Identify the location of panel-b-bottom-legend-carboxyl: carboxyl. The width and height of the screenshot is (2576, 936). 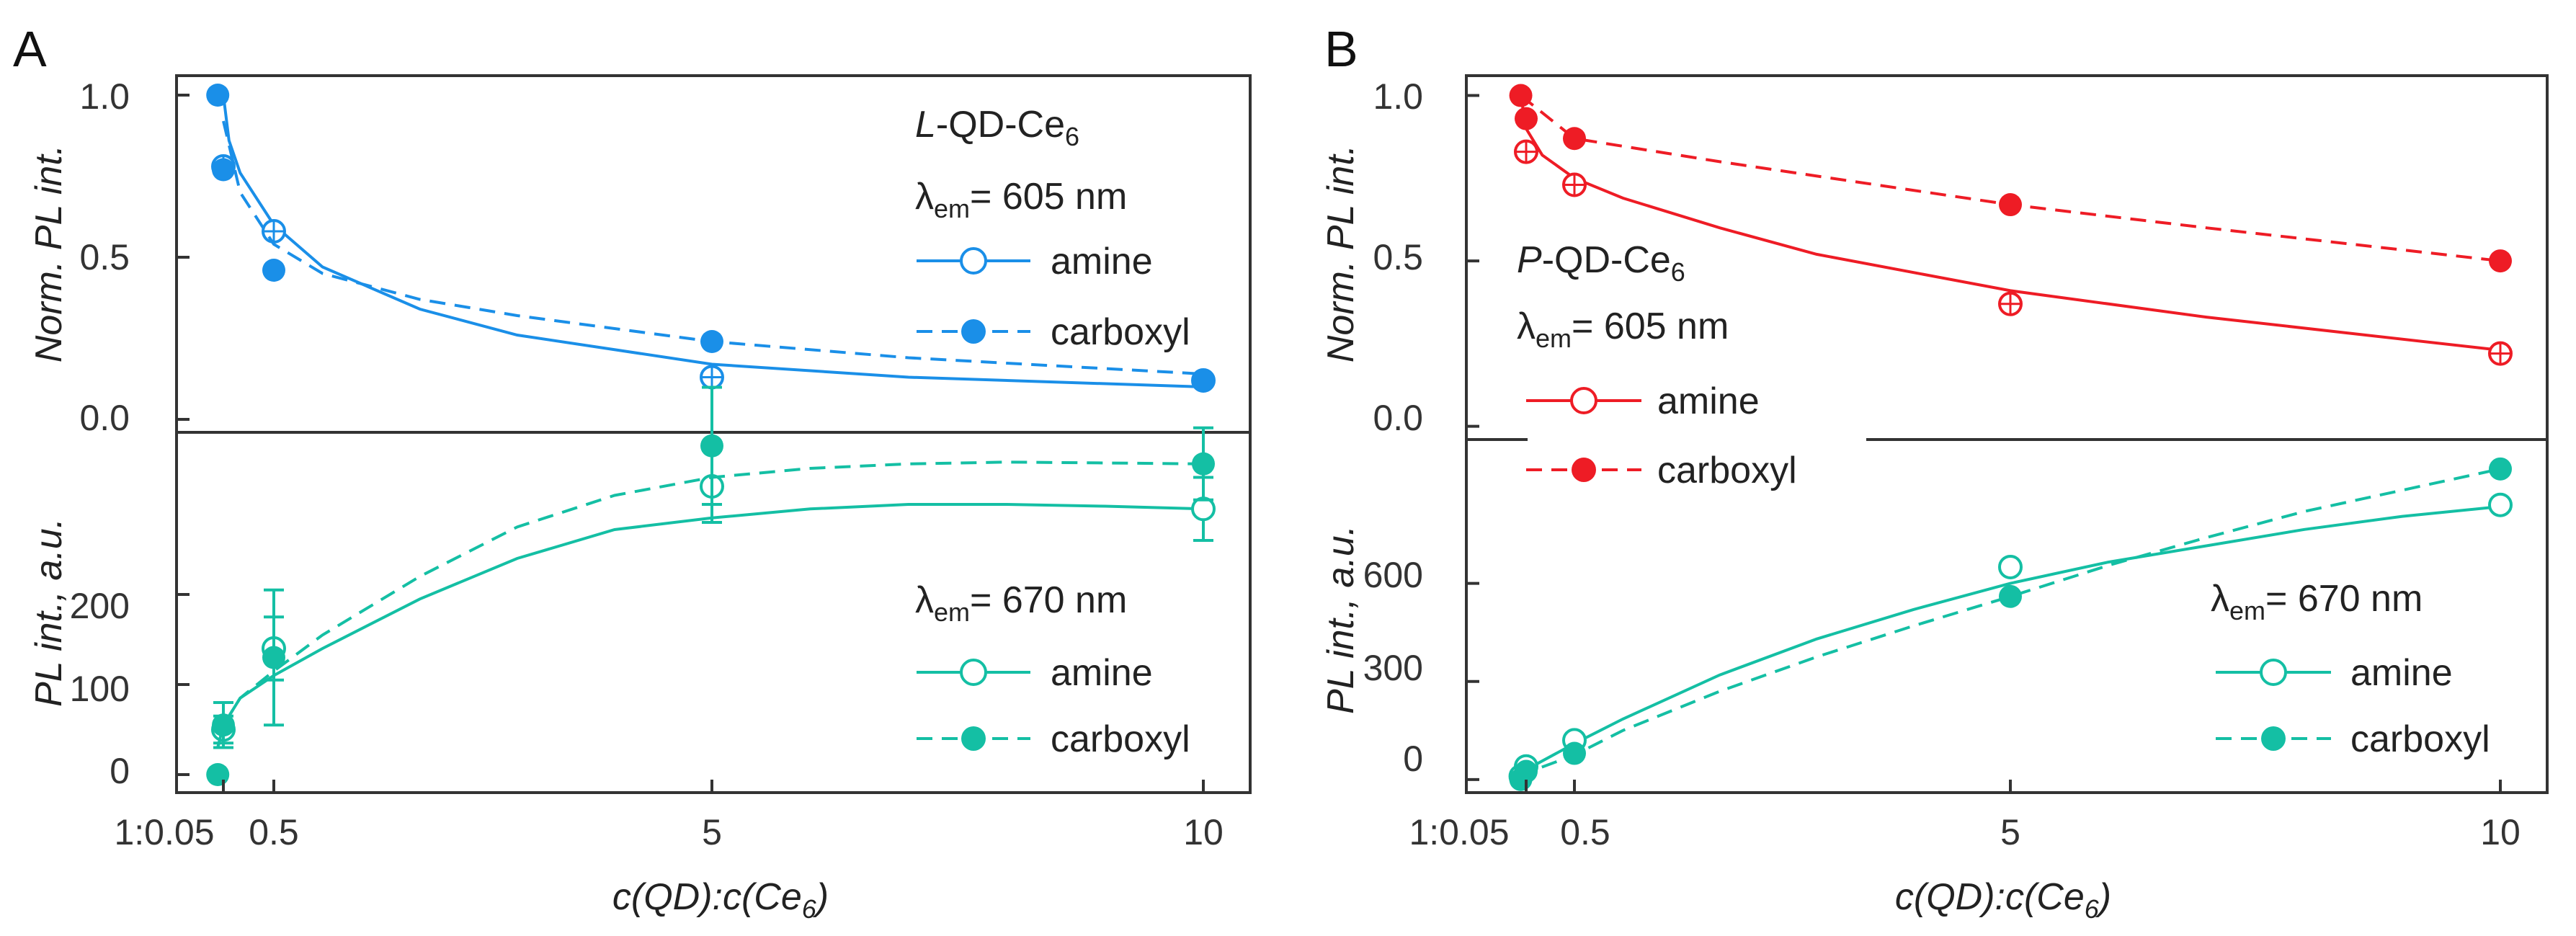
(2353, 739).